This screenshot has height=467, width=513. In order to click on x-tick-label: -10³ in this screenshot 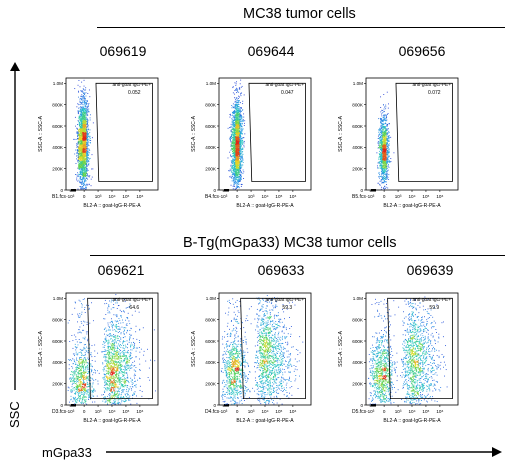, I will do `click(70, 196)`.